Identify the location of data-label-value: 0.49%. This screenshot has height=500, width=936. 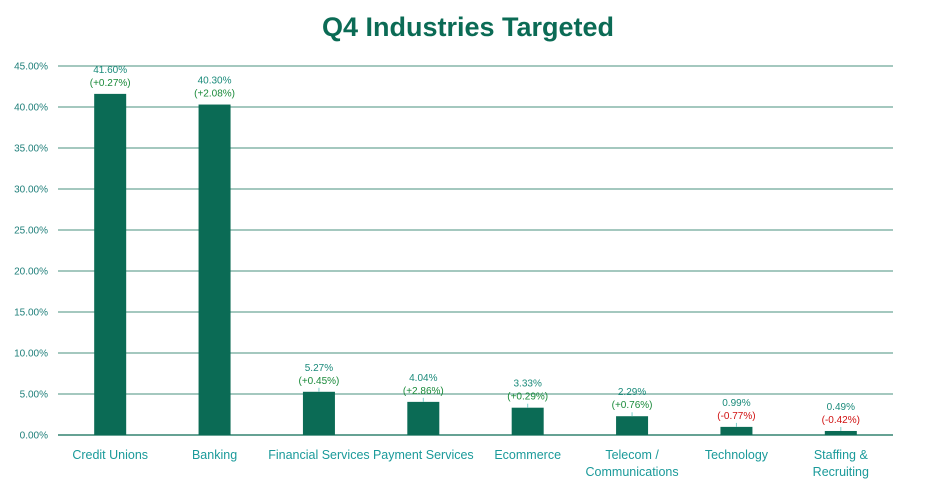
(841, 407).